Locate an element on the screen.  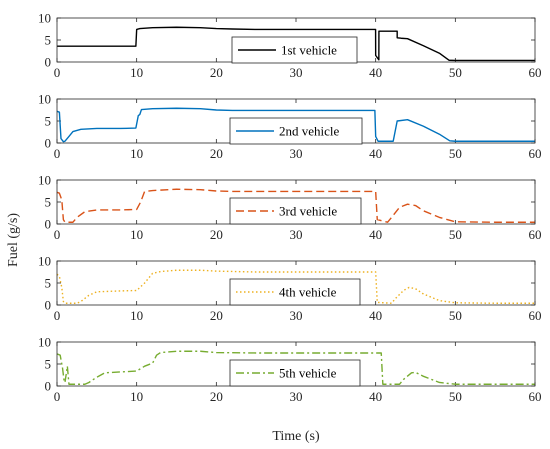
legend-label: 3rd vehicle is located at coordinates (308, 211).